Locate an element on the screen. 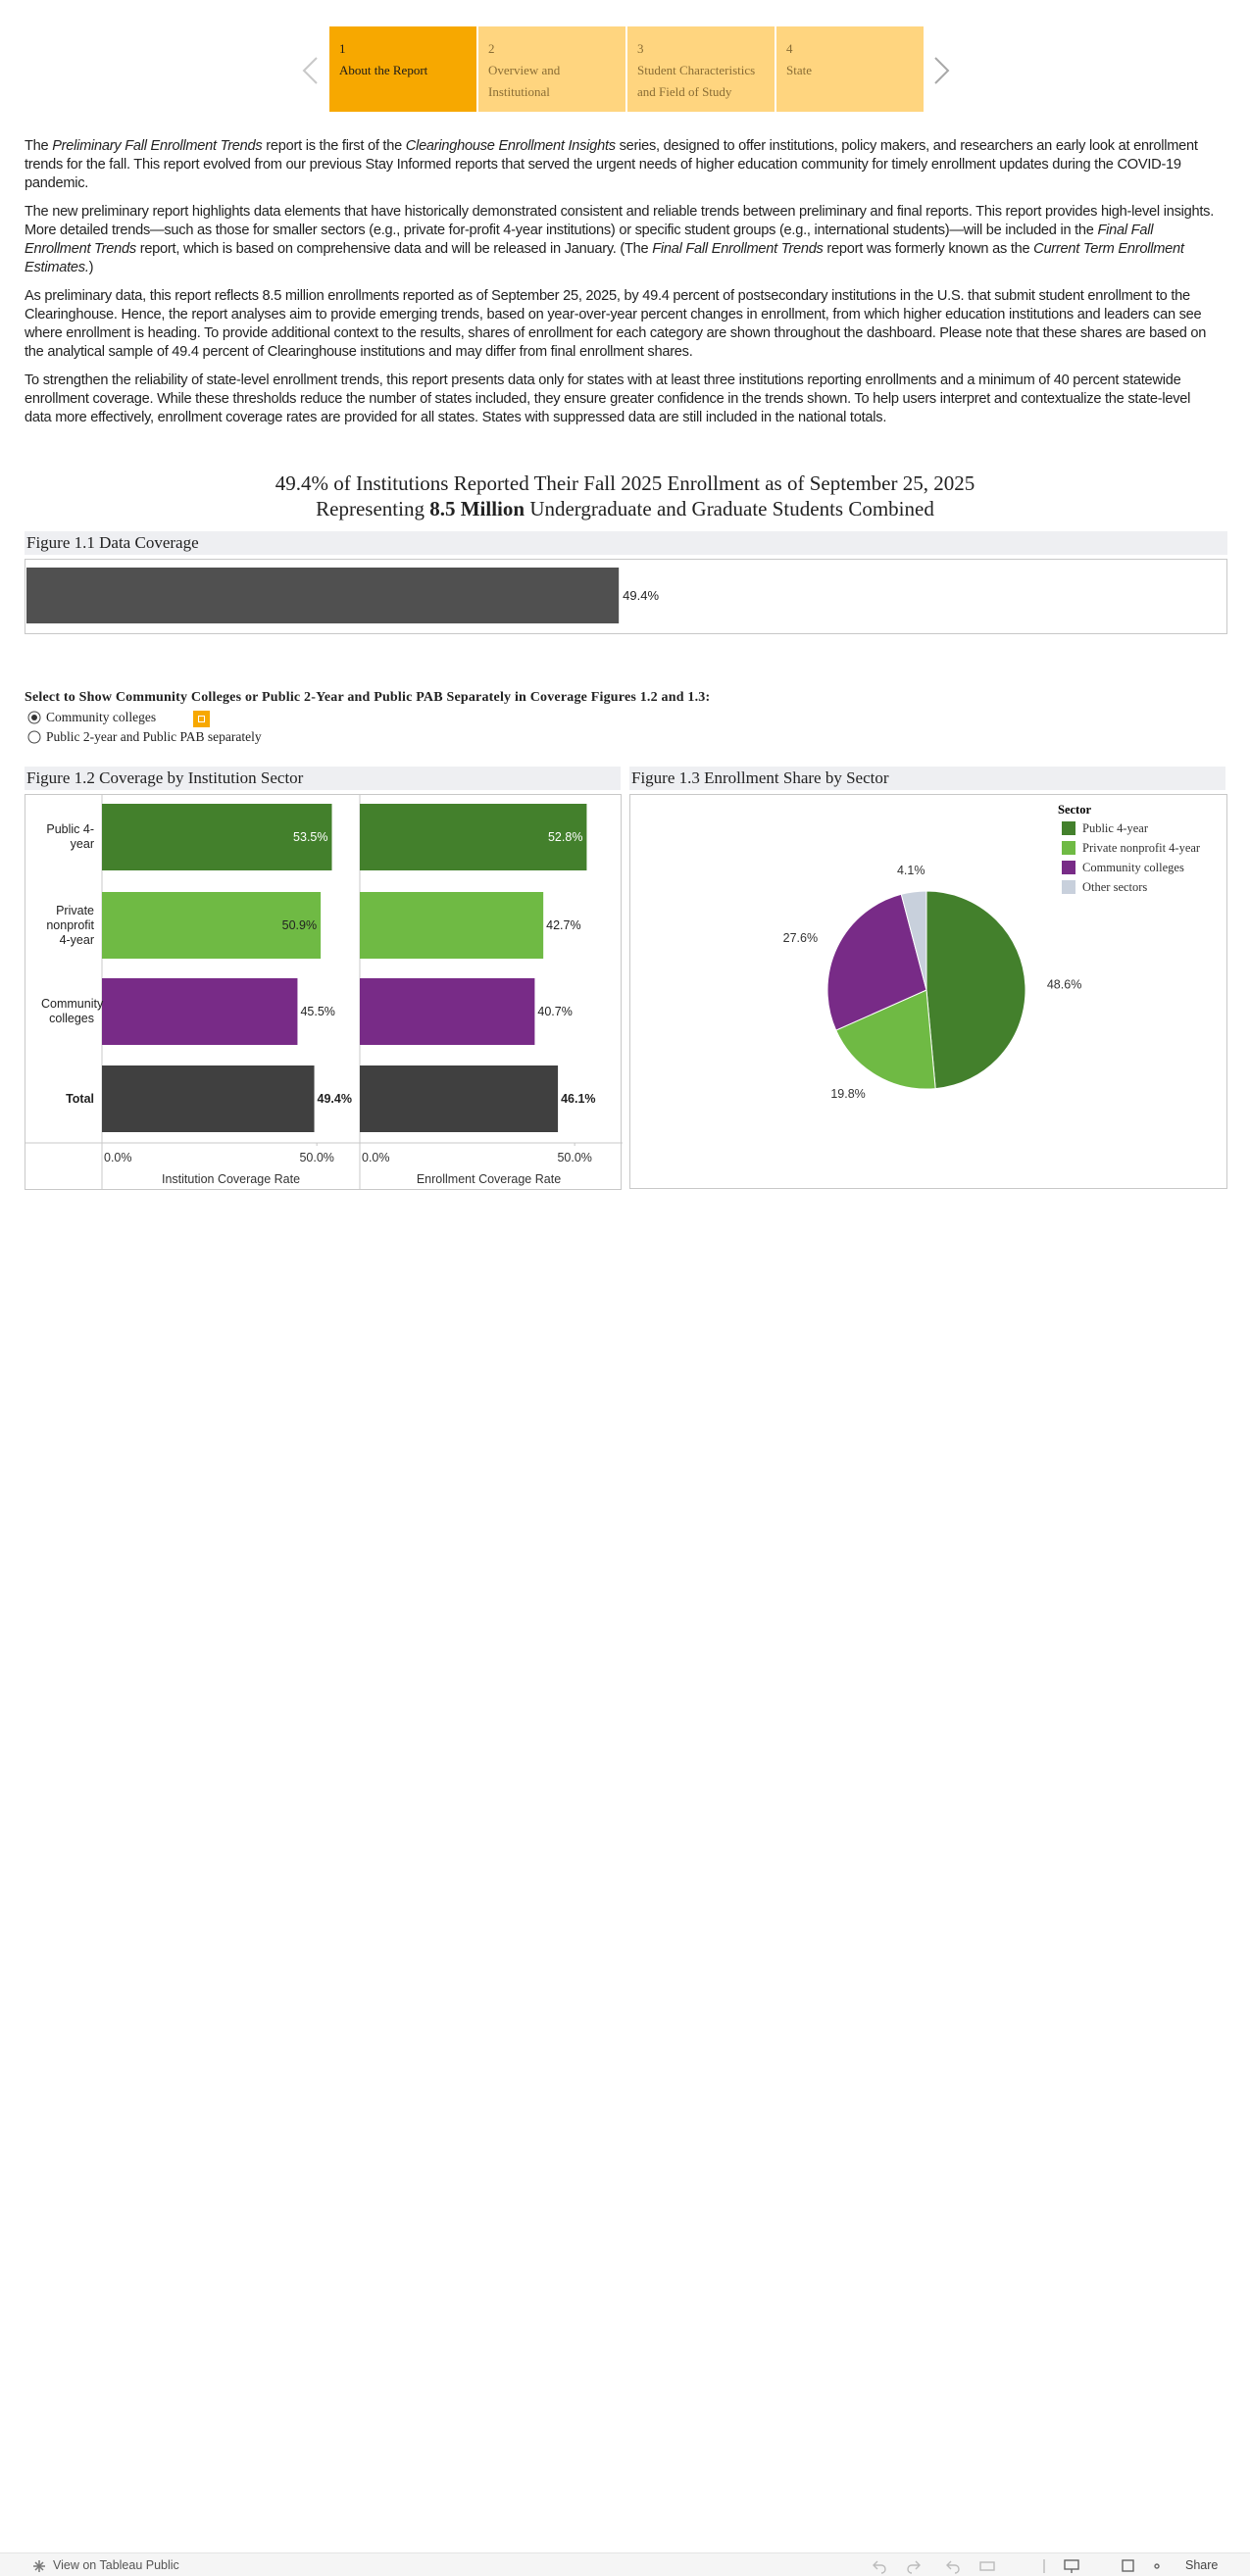  value-label: 53.5% is located at coordinates (310, 837).